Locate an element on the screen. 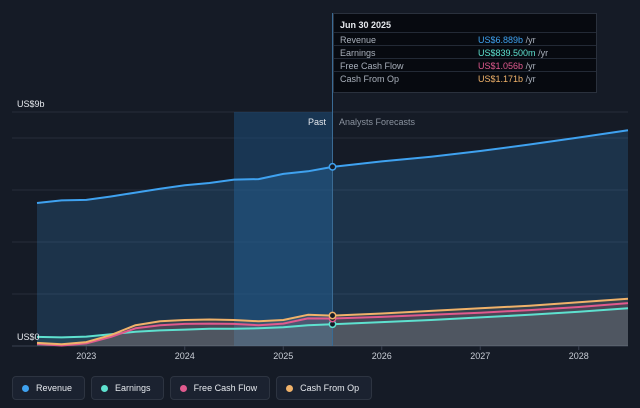  cash-from-op-line is located at coordinates (332, 321).